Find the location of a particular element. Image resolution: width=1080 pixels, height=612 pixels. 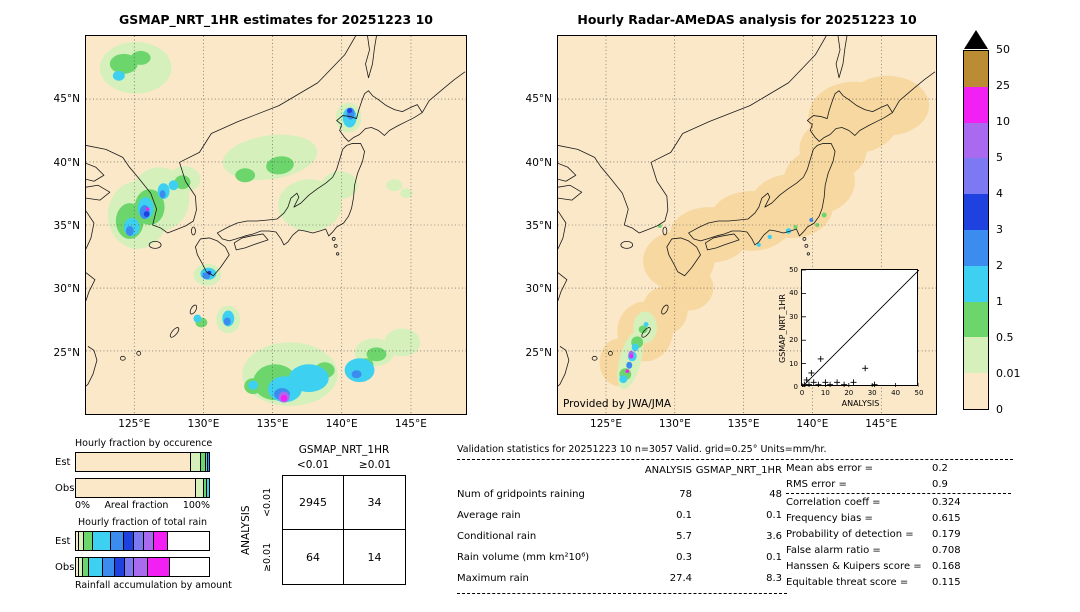

lat-tick-label: 35°N is located at coordinates (538, 226).